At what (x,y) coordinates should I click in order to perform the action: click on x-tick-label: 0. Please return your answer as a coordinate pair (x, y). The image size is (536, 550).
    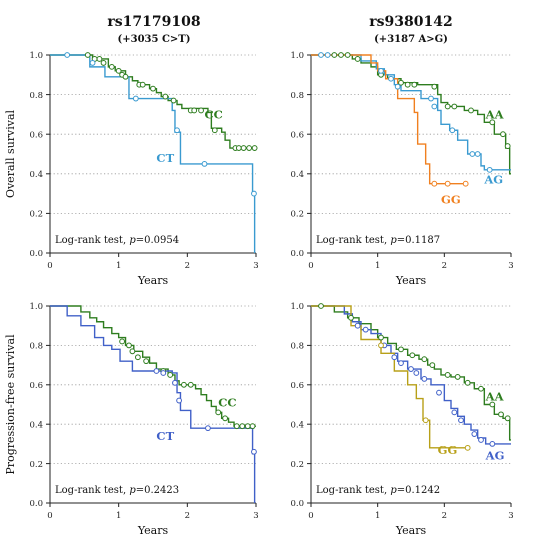
    Looking at the image, I should click on (310, 516).